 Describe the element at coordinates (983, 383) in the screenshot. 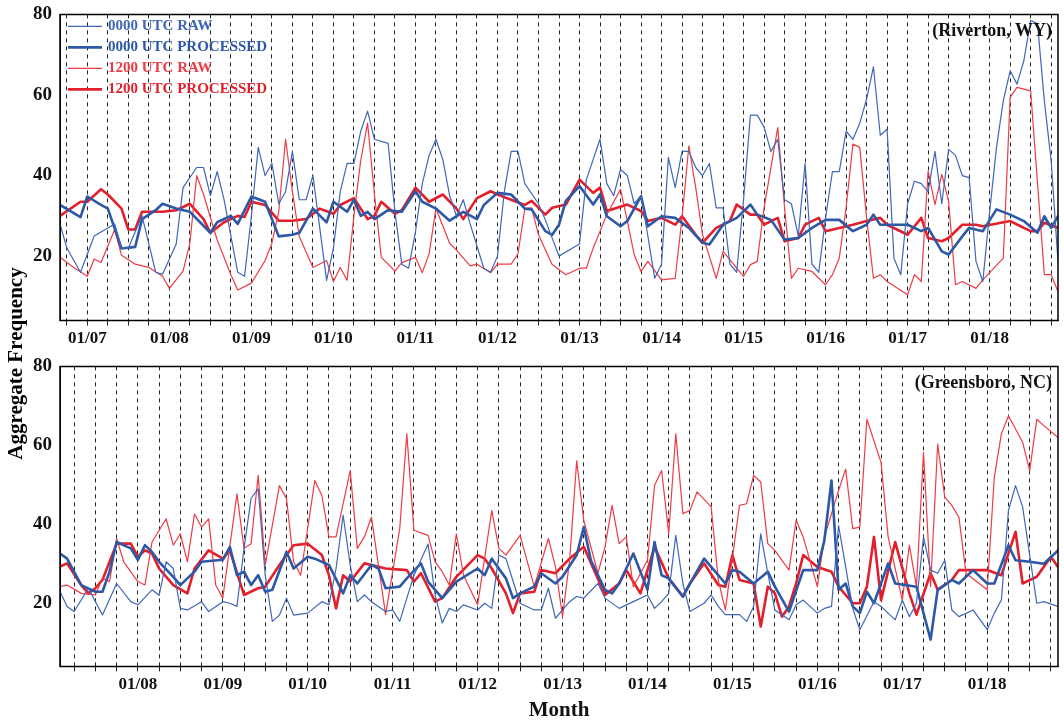

I see `annotation: (Greensboro, NC)` at that location.